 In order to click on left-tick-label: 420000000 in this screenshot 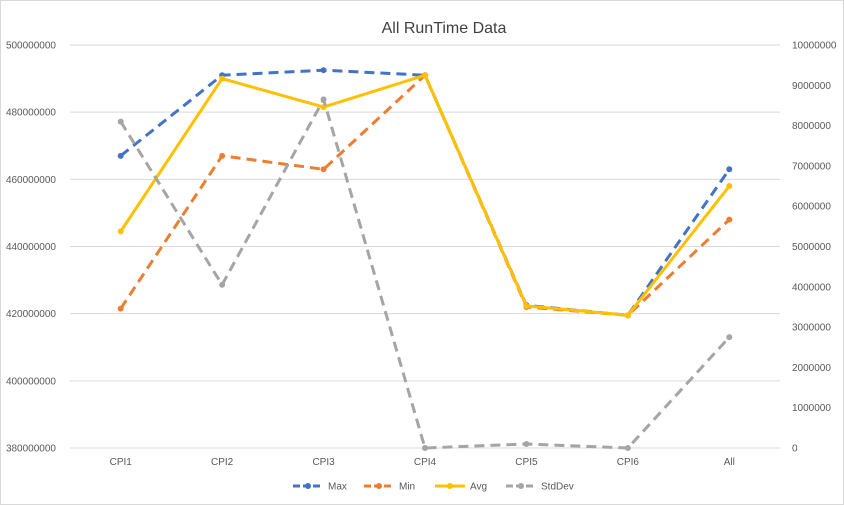, I will do `click(31, 314)`.